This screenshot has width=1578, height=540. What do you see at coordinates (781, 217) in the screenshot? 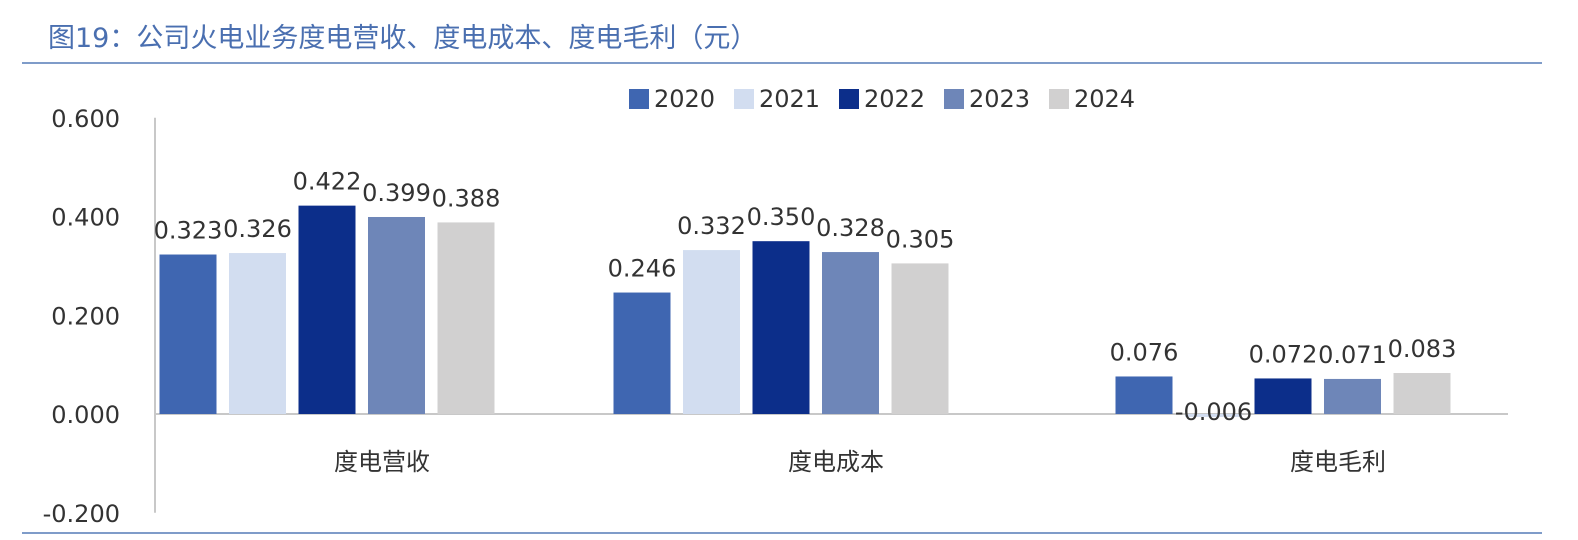
I see `data-label: 0.350` at bounding box center [781, 217].